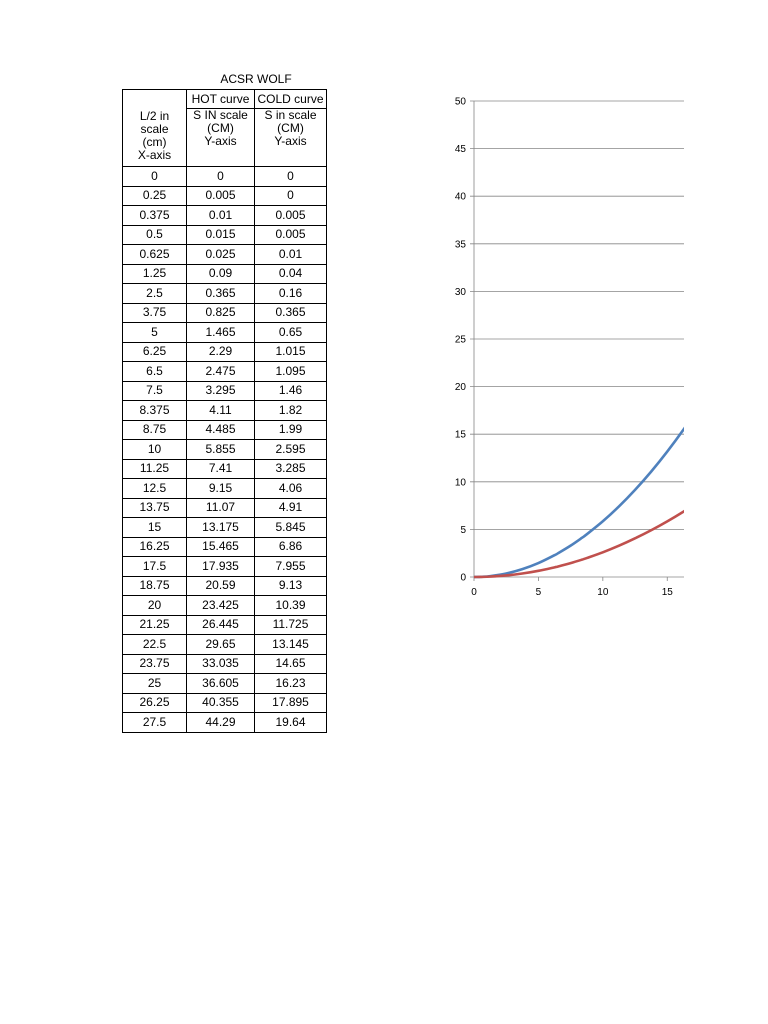 This screenshot has height=1024, width=768. I want to click on cell-x: 17.5, so click(154, 566).